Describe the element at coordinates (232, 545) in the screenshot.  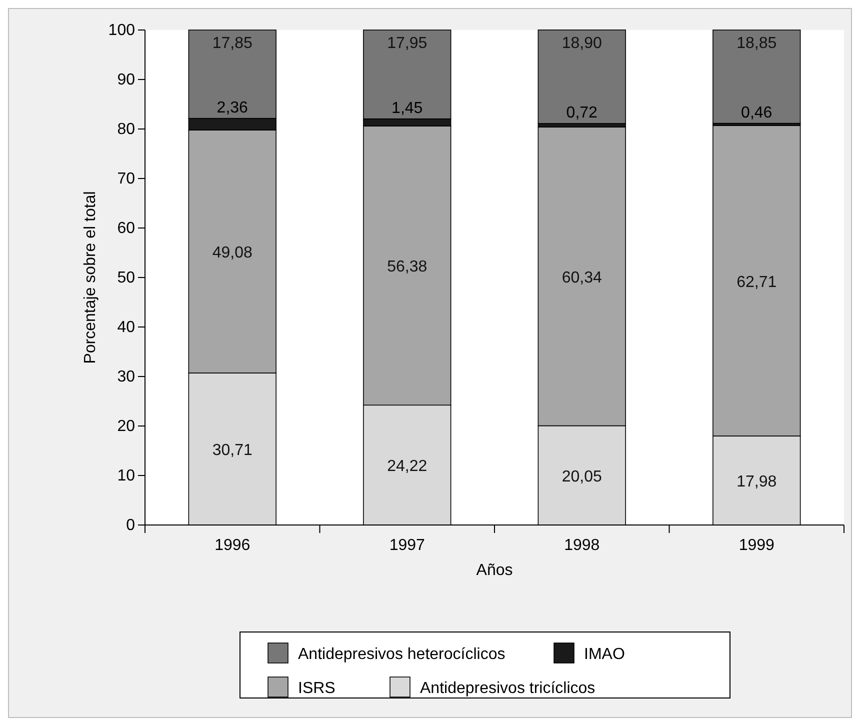
I see `x-tick-label: 1996` at that location.